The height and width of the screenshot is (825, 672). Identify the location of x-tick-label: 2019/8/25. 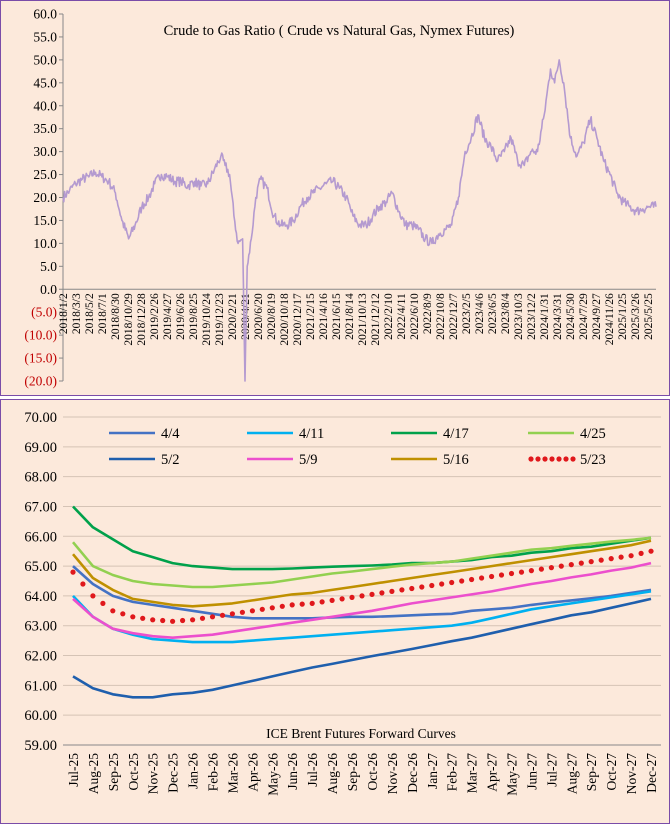
(194, 316).